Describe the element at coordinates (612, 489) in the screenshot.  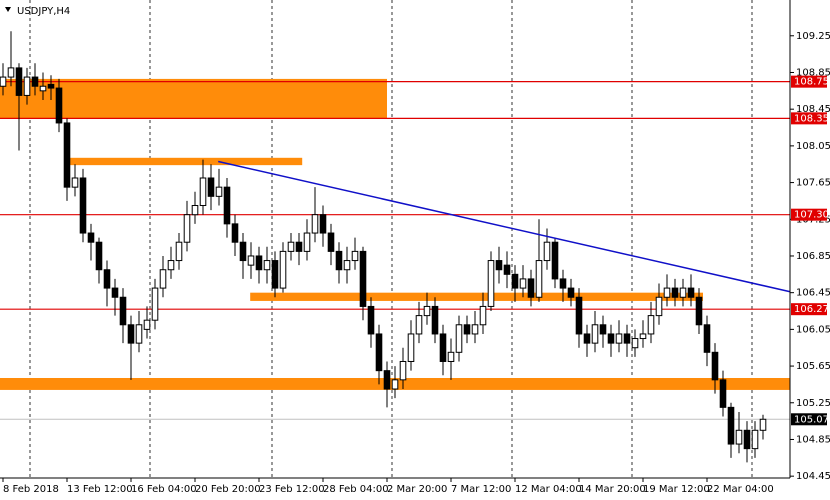
I see `x-tick-label: 14 Mar 20:00` at that location.